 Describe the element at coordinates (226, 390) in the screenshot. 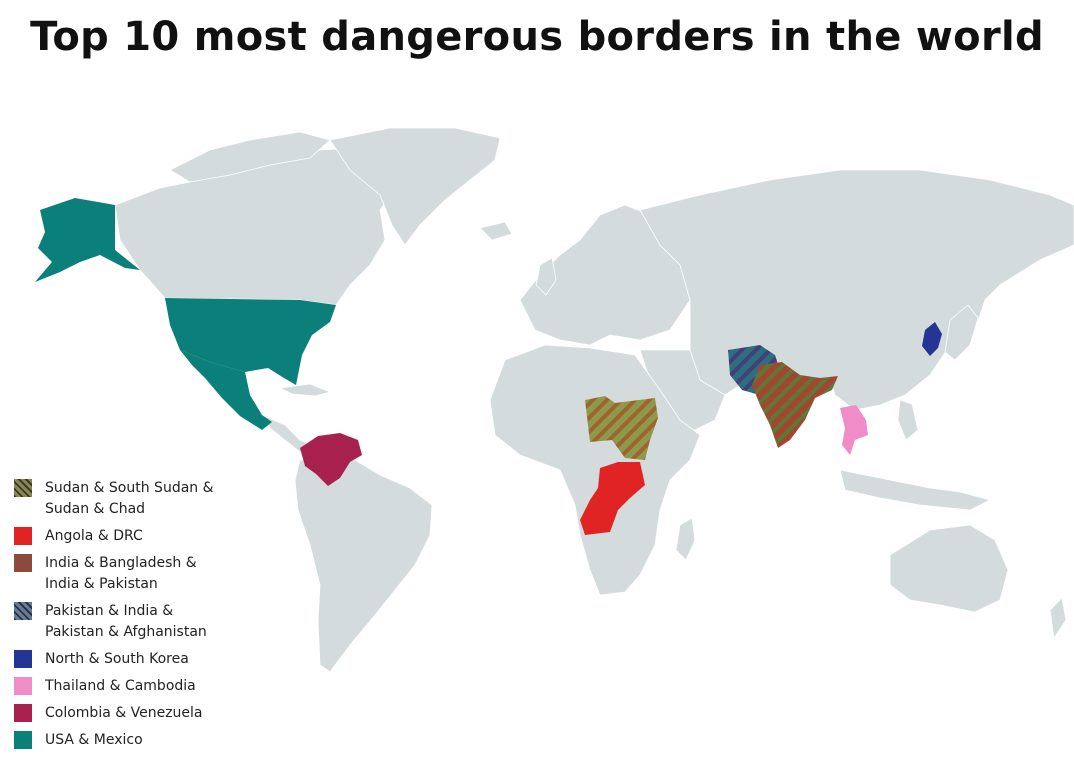

I see `region-mexico` at that location.